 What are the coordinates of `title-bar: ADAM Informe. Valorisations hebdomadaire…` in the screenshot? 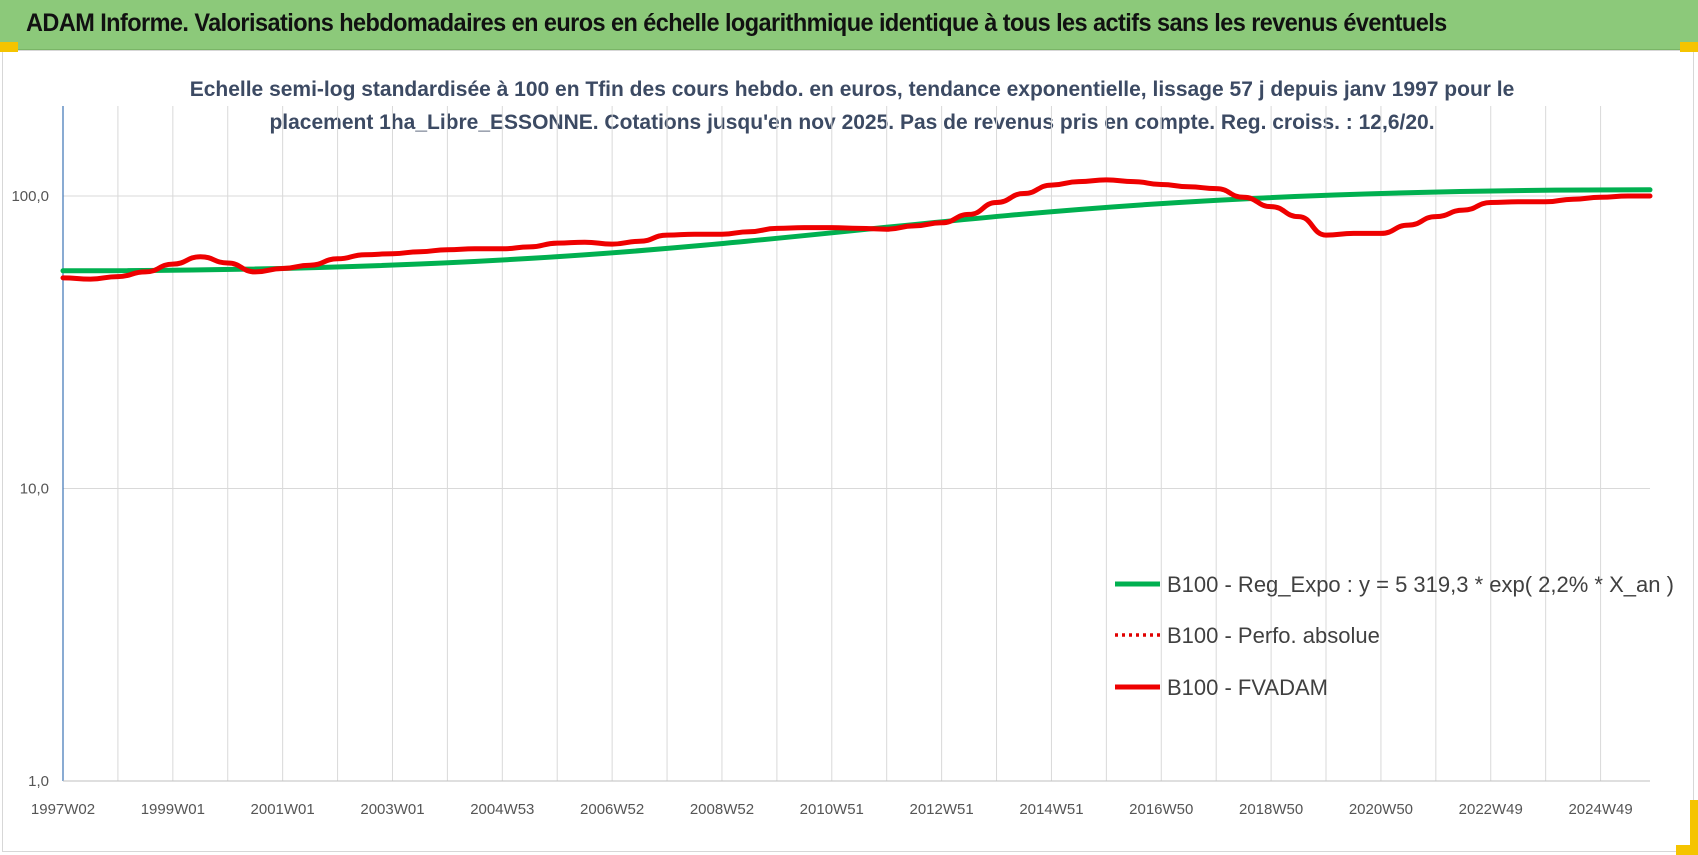 It's located at (849, 25).